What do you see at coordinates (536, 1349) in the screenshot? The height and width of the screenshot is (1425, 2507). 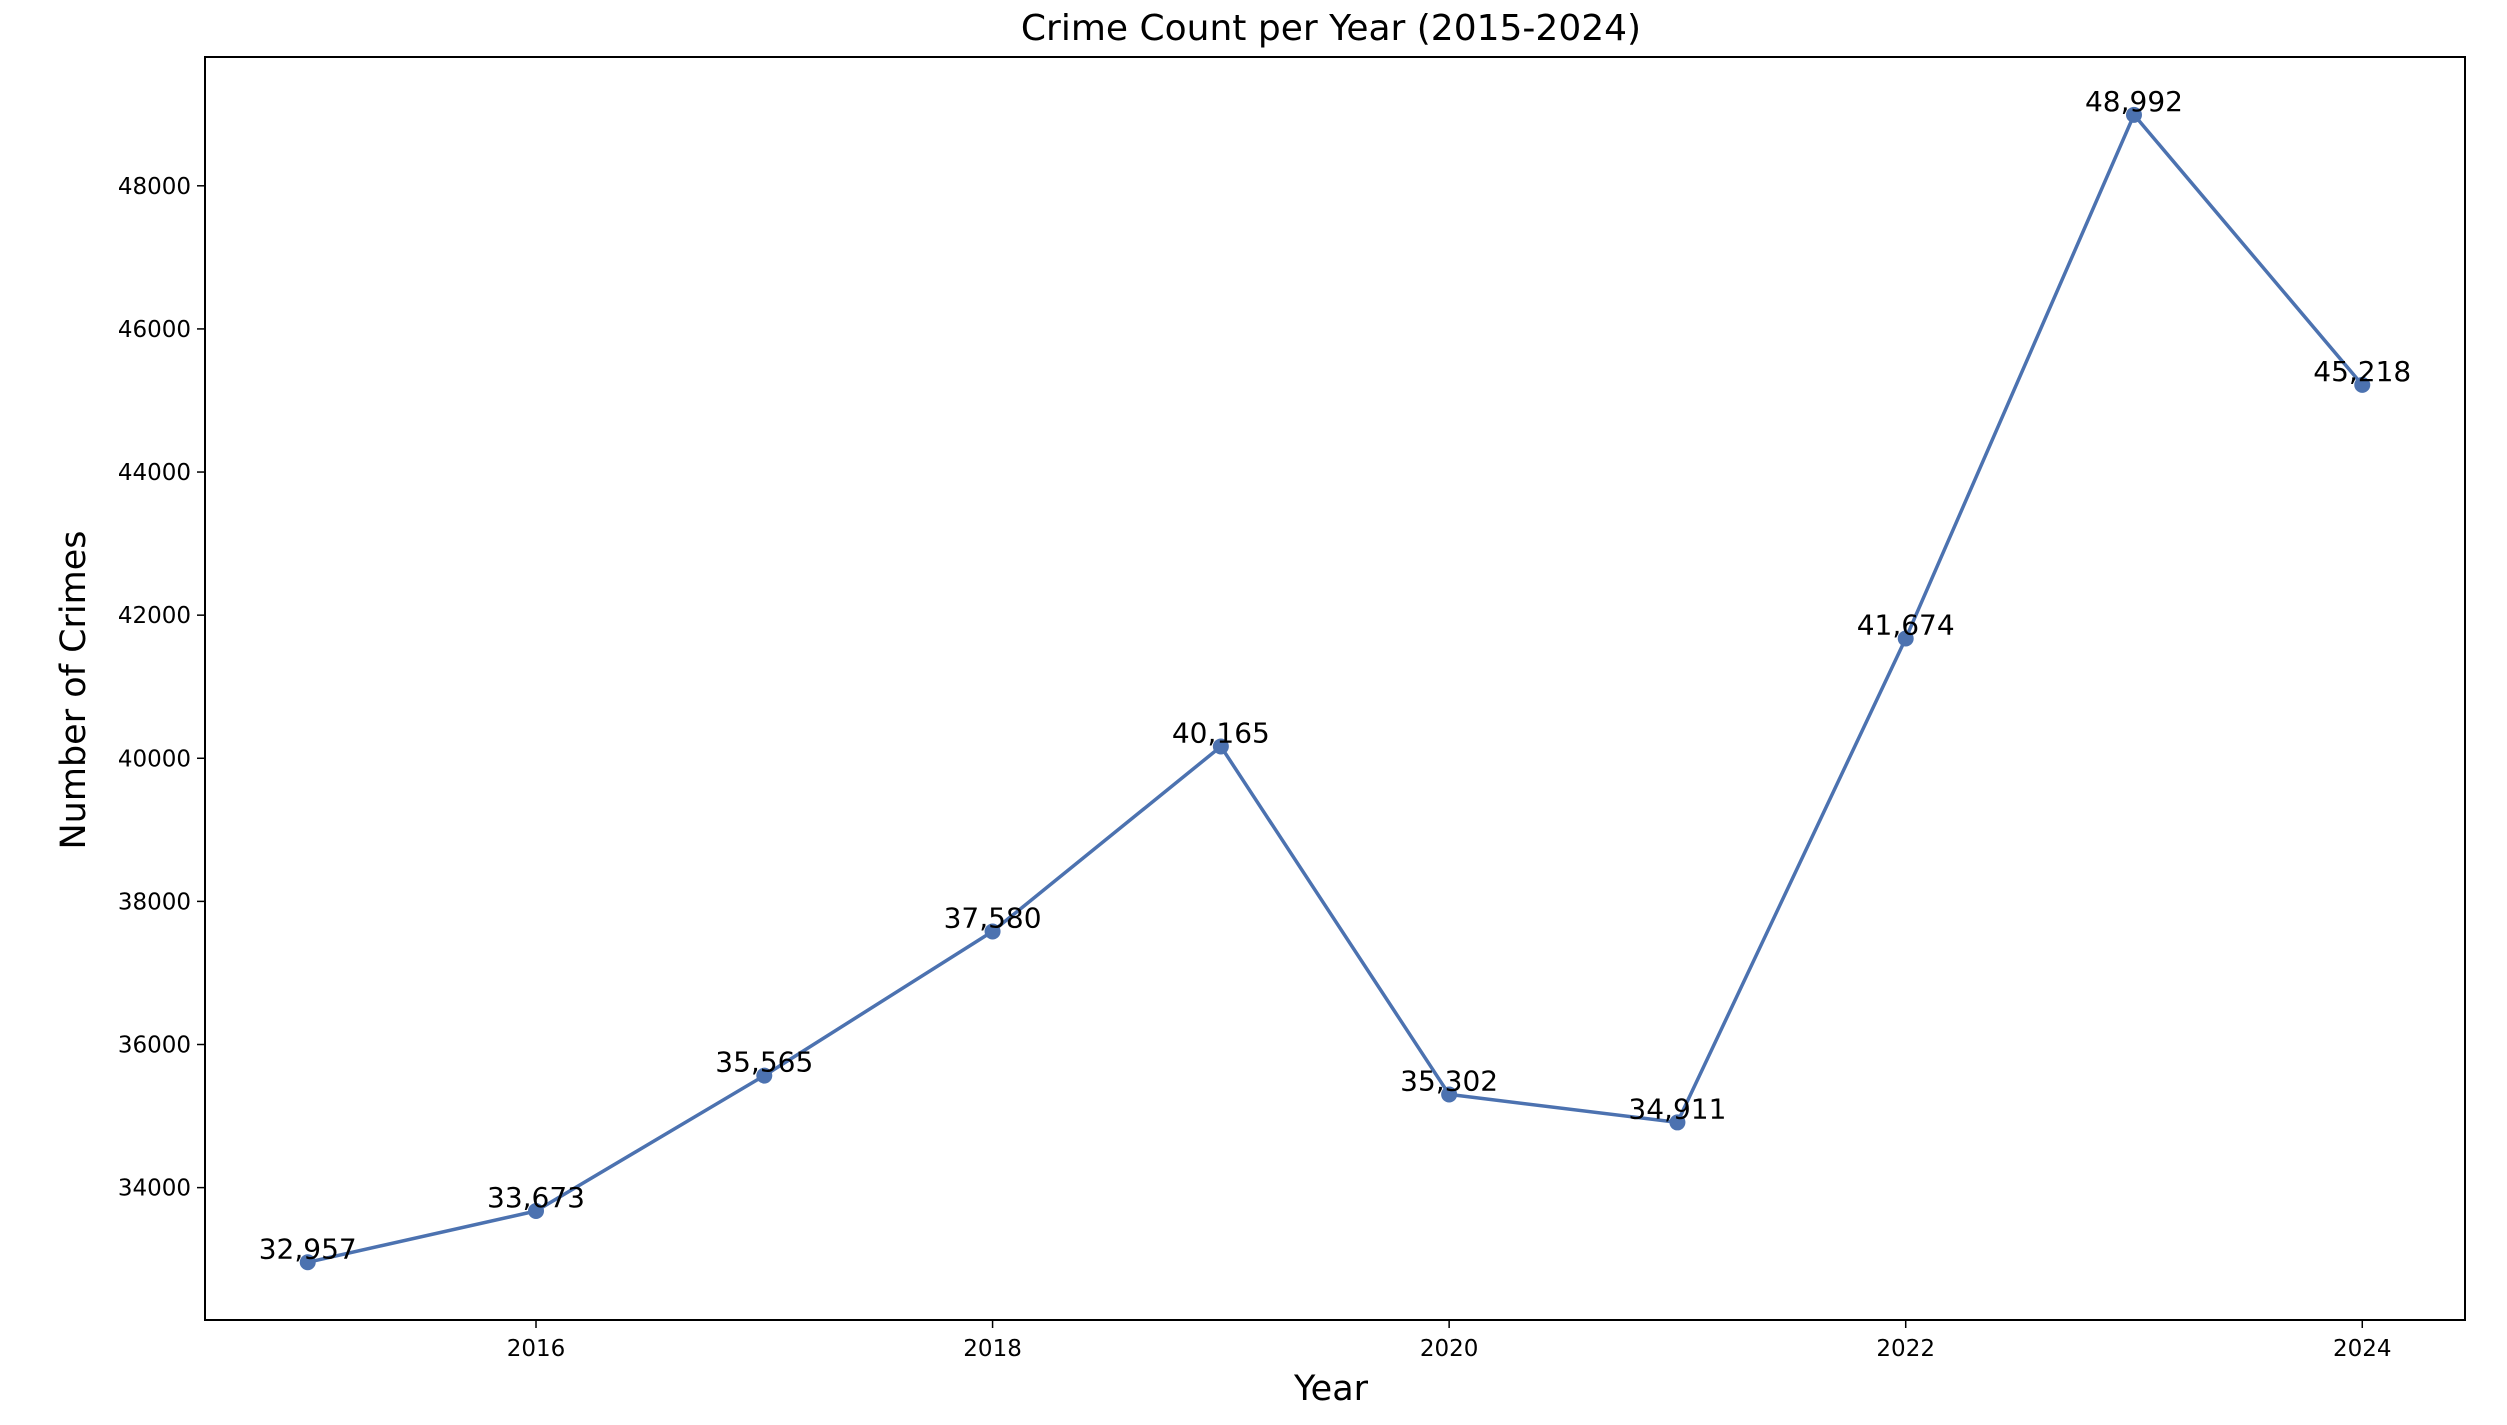 I see `x-tick-label: 2016` at bounding box center [536, 1349].